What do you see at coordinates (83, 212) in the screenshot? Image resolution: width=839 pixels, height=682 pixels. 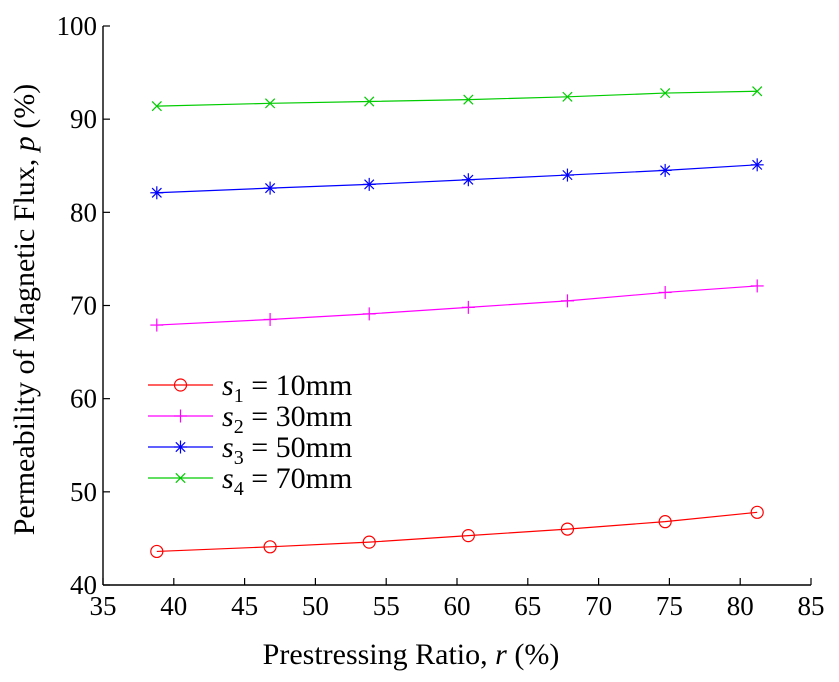 I see `y-tick-label: 80` at bounding box center [83, 212].